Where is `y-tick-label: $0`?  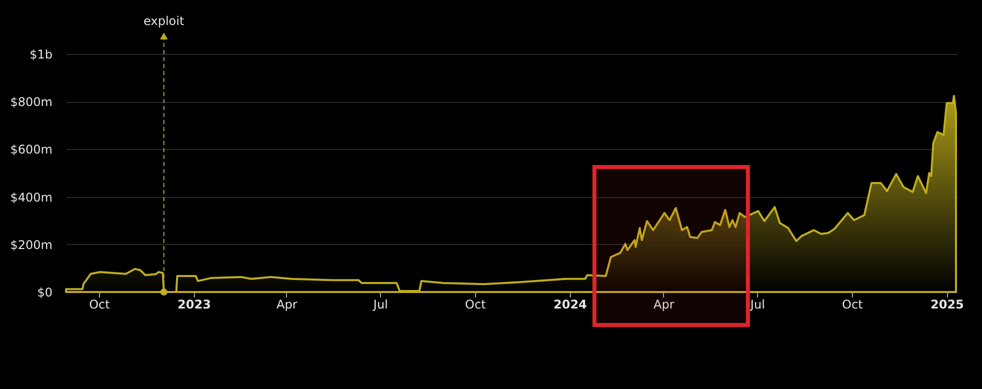
y-tick-label: $0 is located at coordinates (44, 293).